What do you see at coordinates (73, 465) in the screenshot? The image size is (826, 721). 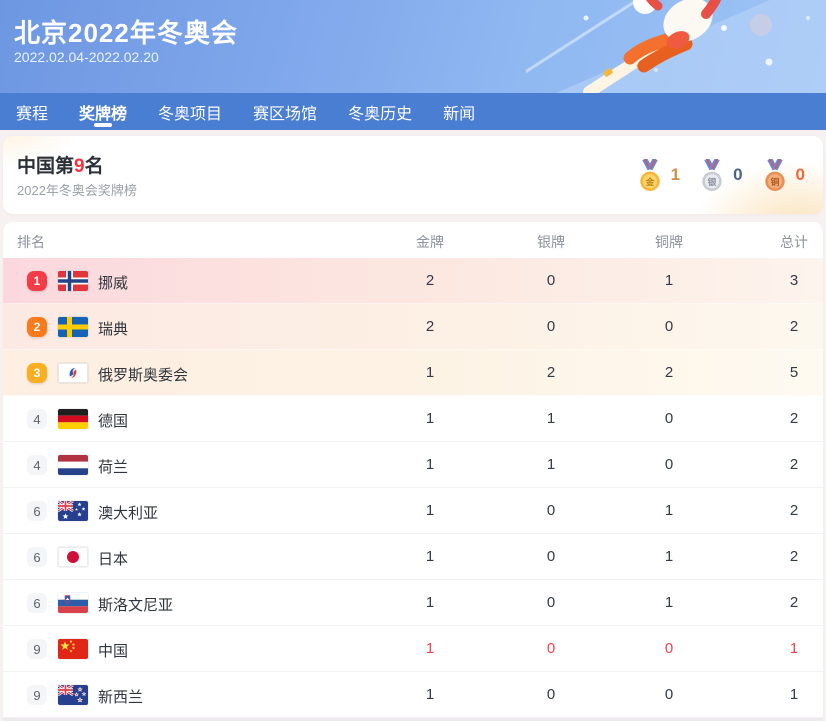 I see `netherlands-flag-icon` at bounding box center [73, 465].